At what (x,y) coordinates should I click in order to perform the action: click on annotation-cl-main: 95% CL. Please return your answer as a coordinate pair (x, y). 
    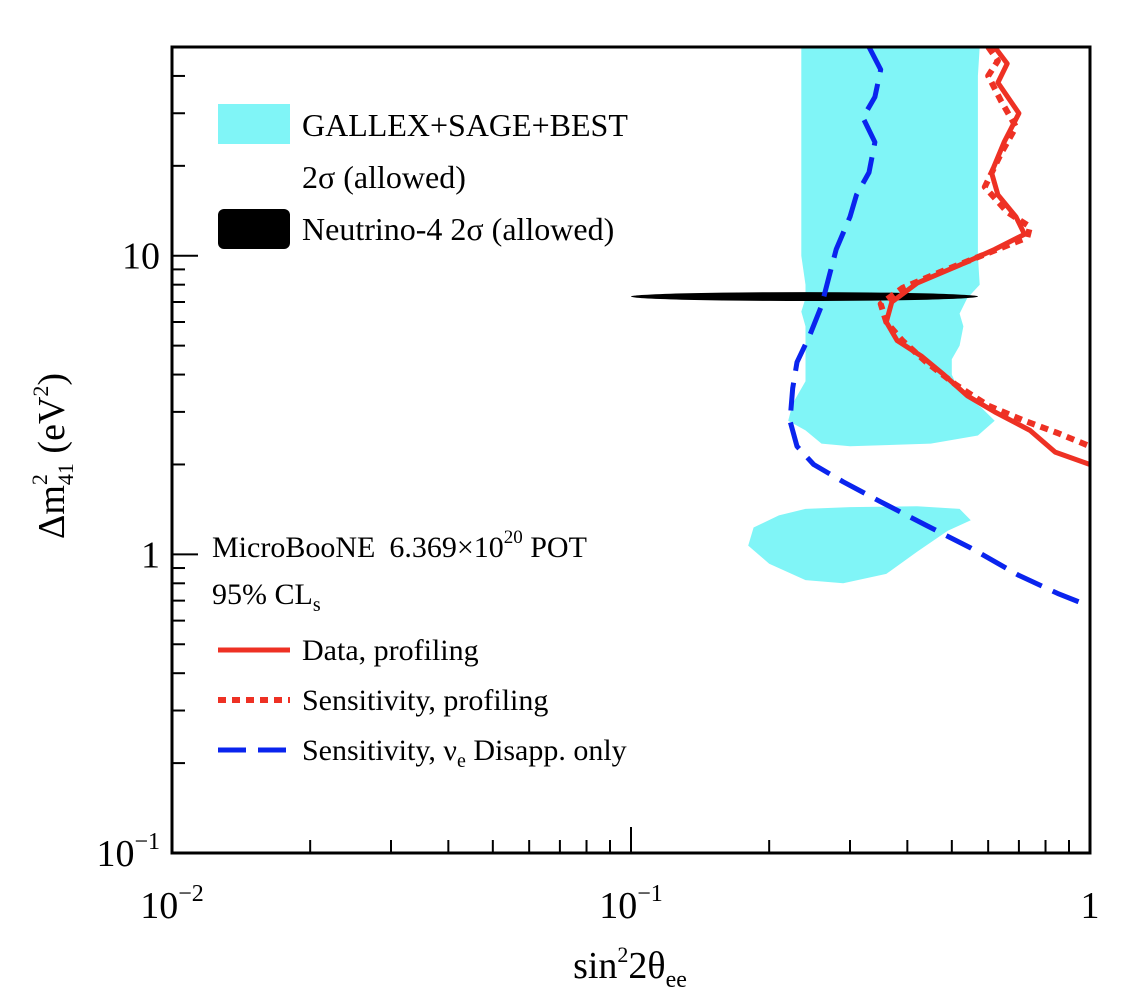
    Looking at the image, I should click on (262, 594).